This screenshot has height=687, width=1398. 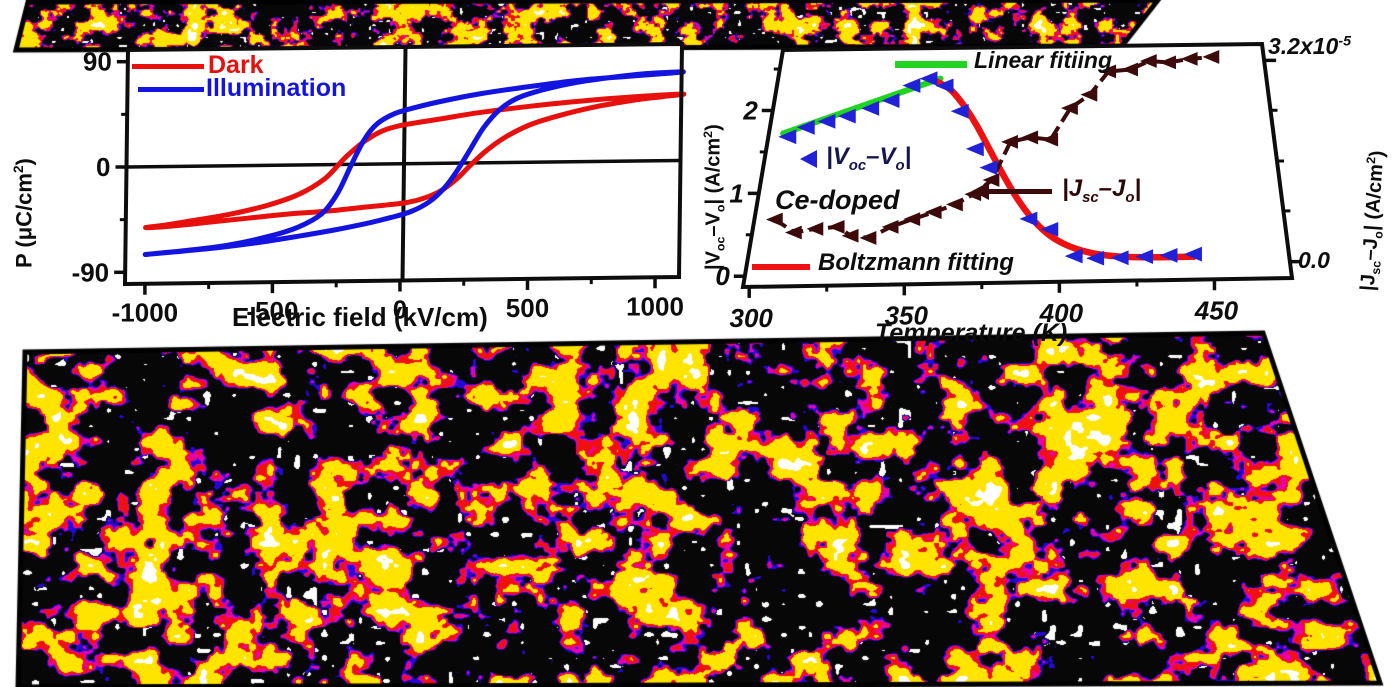 I want to click on temperature-axis-label: Temperature (K), so click(x=971, y=333).